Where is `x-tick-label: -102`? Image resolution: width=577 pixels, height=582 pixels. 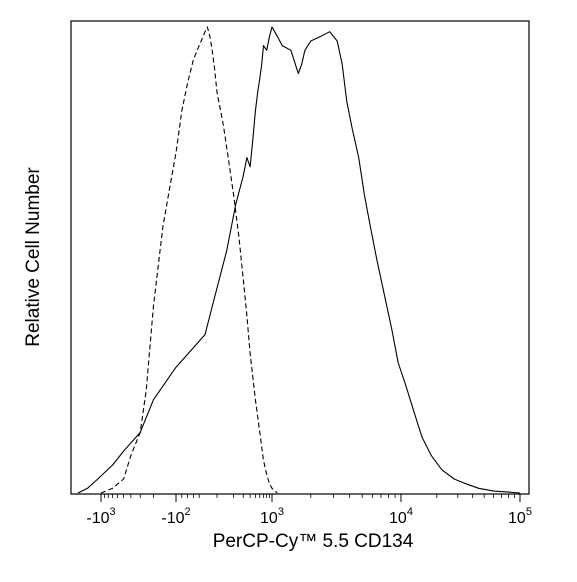 x-tick-label: -102 is located at coordinates (175, 516).